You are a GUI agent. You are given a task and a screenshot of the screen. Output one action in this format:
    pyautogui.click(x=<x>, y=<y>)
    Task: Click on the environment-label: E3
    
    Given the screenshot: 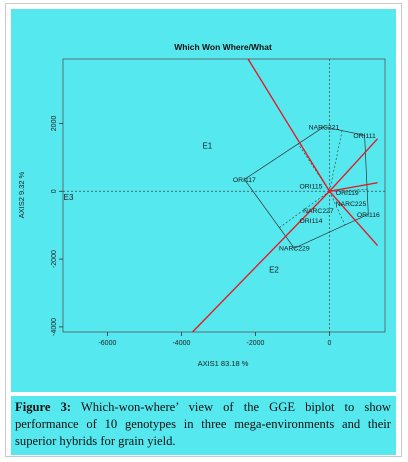 What is the action you would take?
    pyautogui.click(x=69, y=197)
    